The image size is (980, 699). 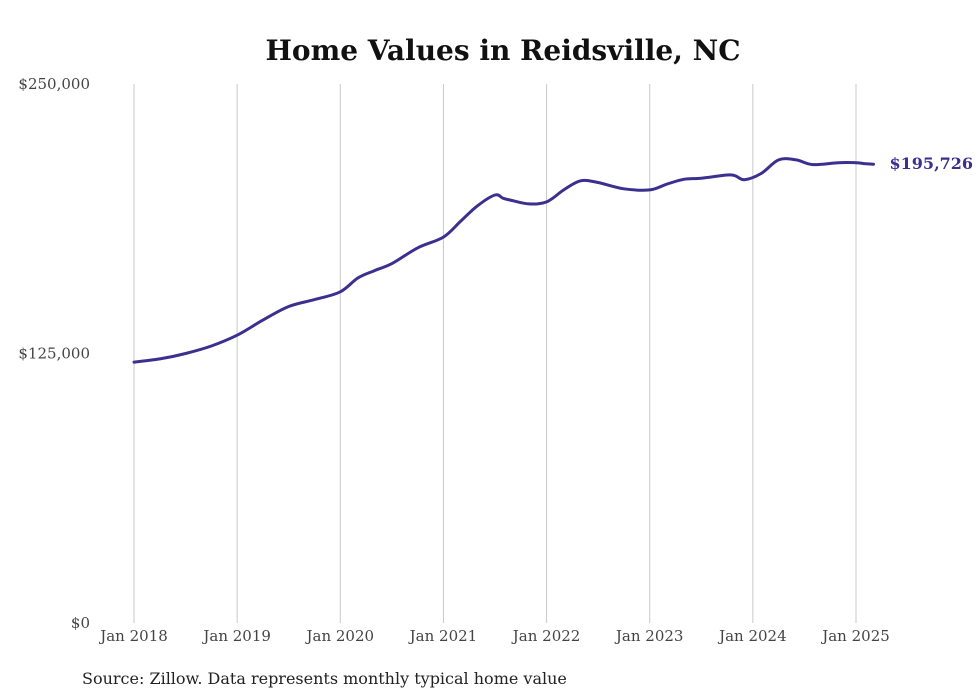 I want to click on y-tick-label: $125,000, so click(x=54, y=354).